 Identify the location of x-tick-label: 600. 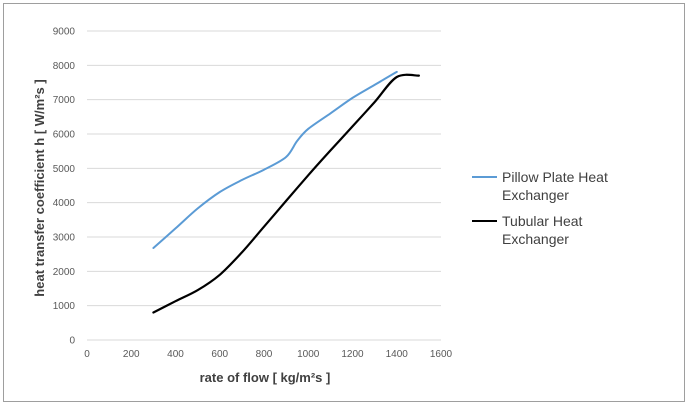
(219, 354).